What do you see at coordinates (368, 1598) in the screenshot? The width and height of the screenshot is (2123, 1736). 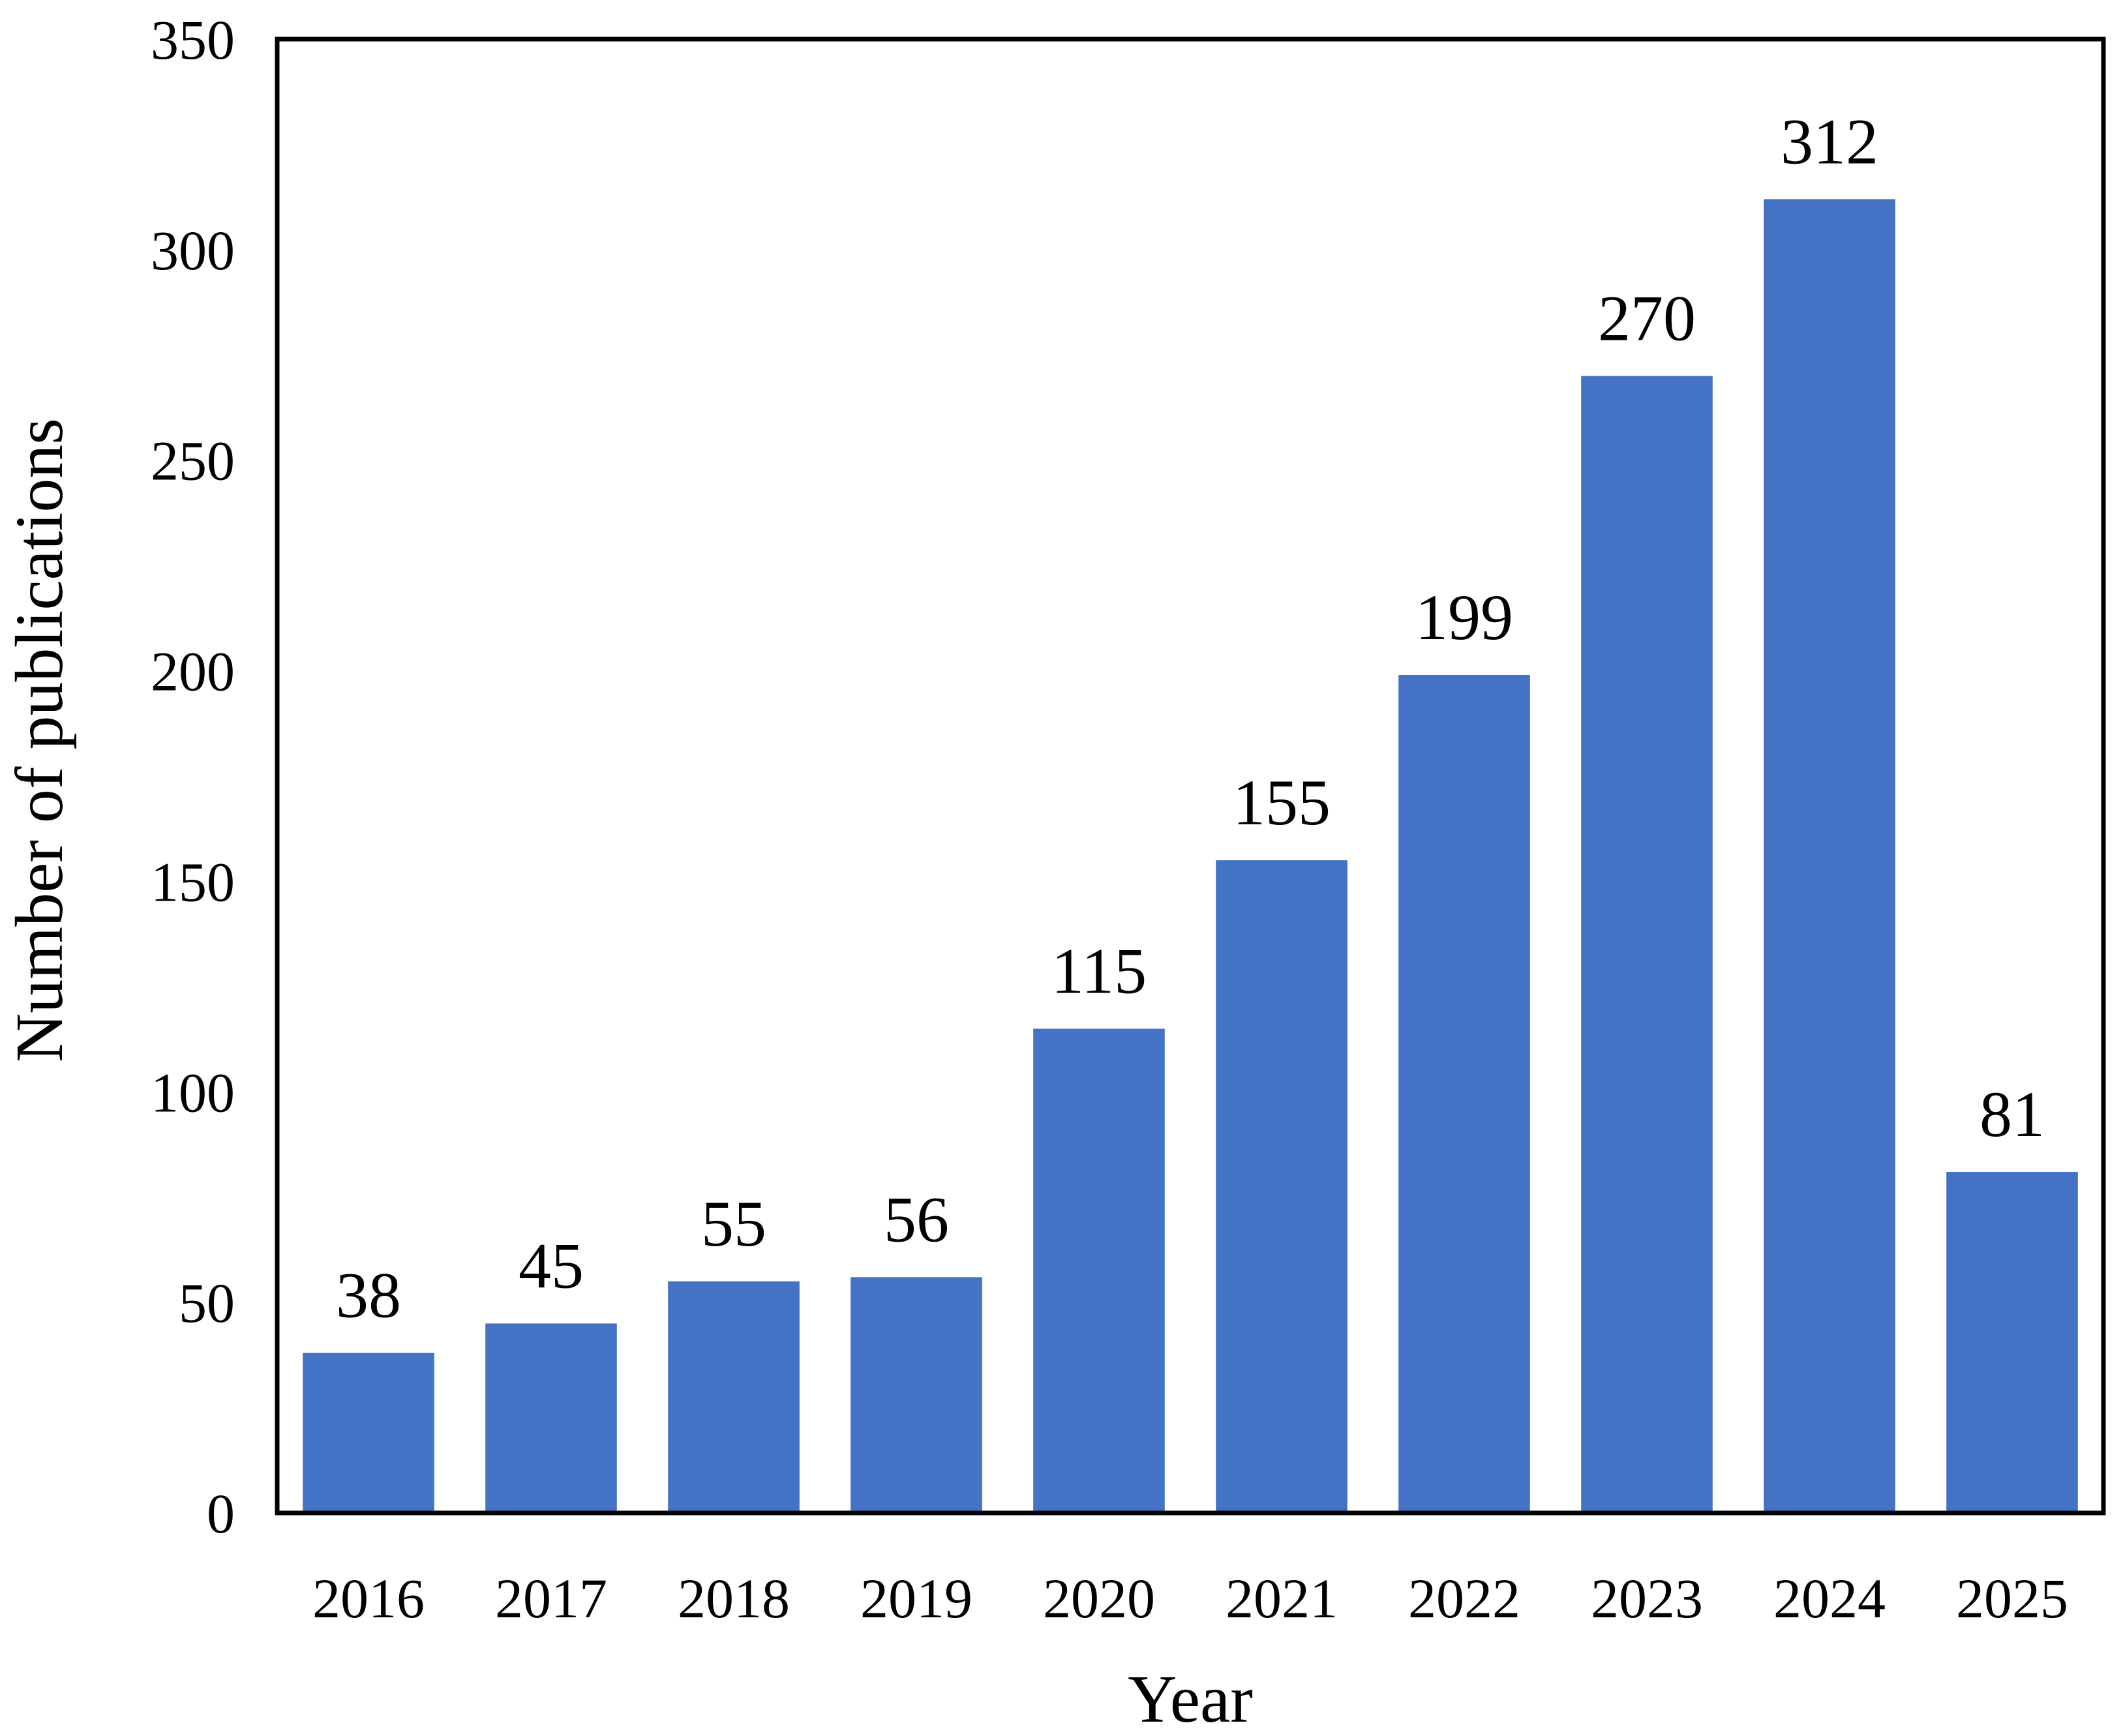 I see `x-tick-label-2016: 2016` at bounding box center [368, 1598].